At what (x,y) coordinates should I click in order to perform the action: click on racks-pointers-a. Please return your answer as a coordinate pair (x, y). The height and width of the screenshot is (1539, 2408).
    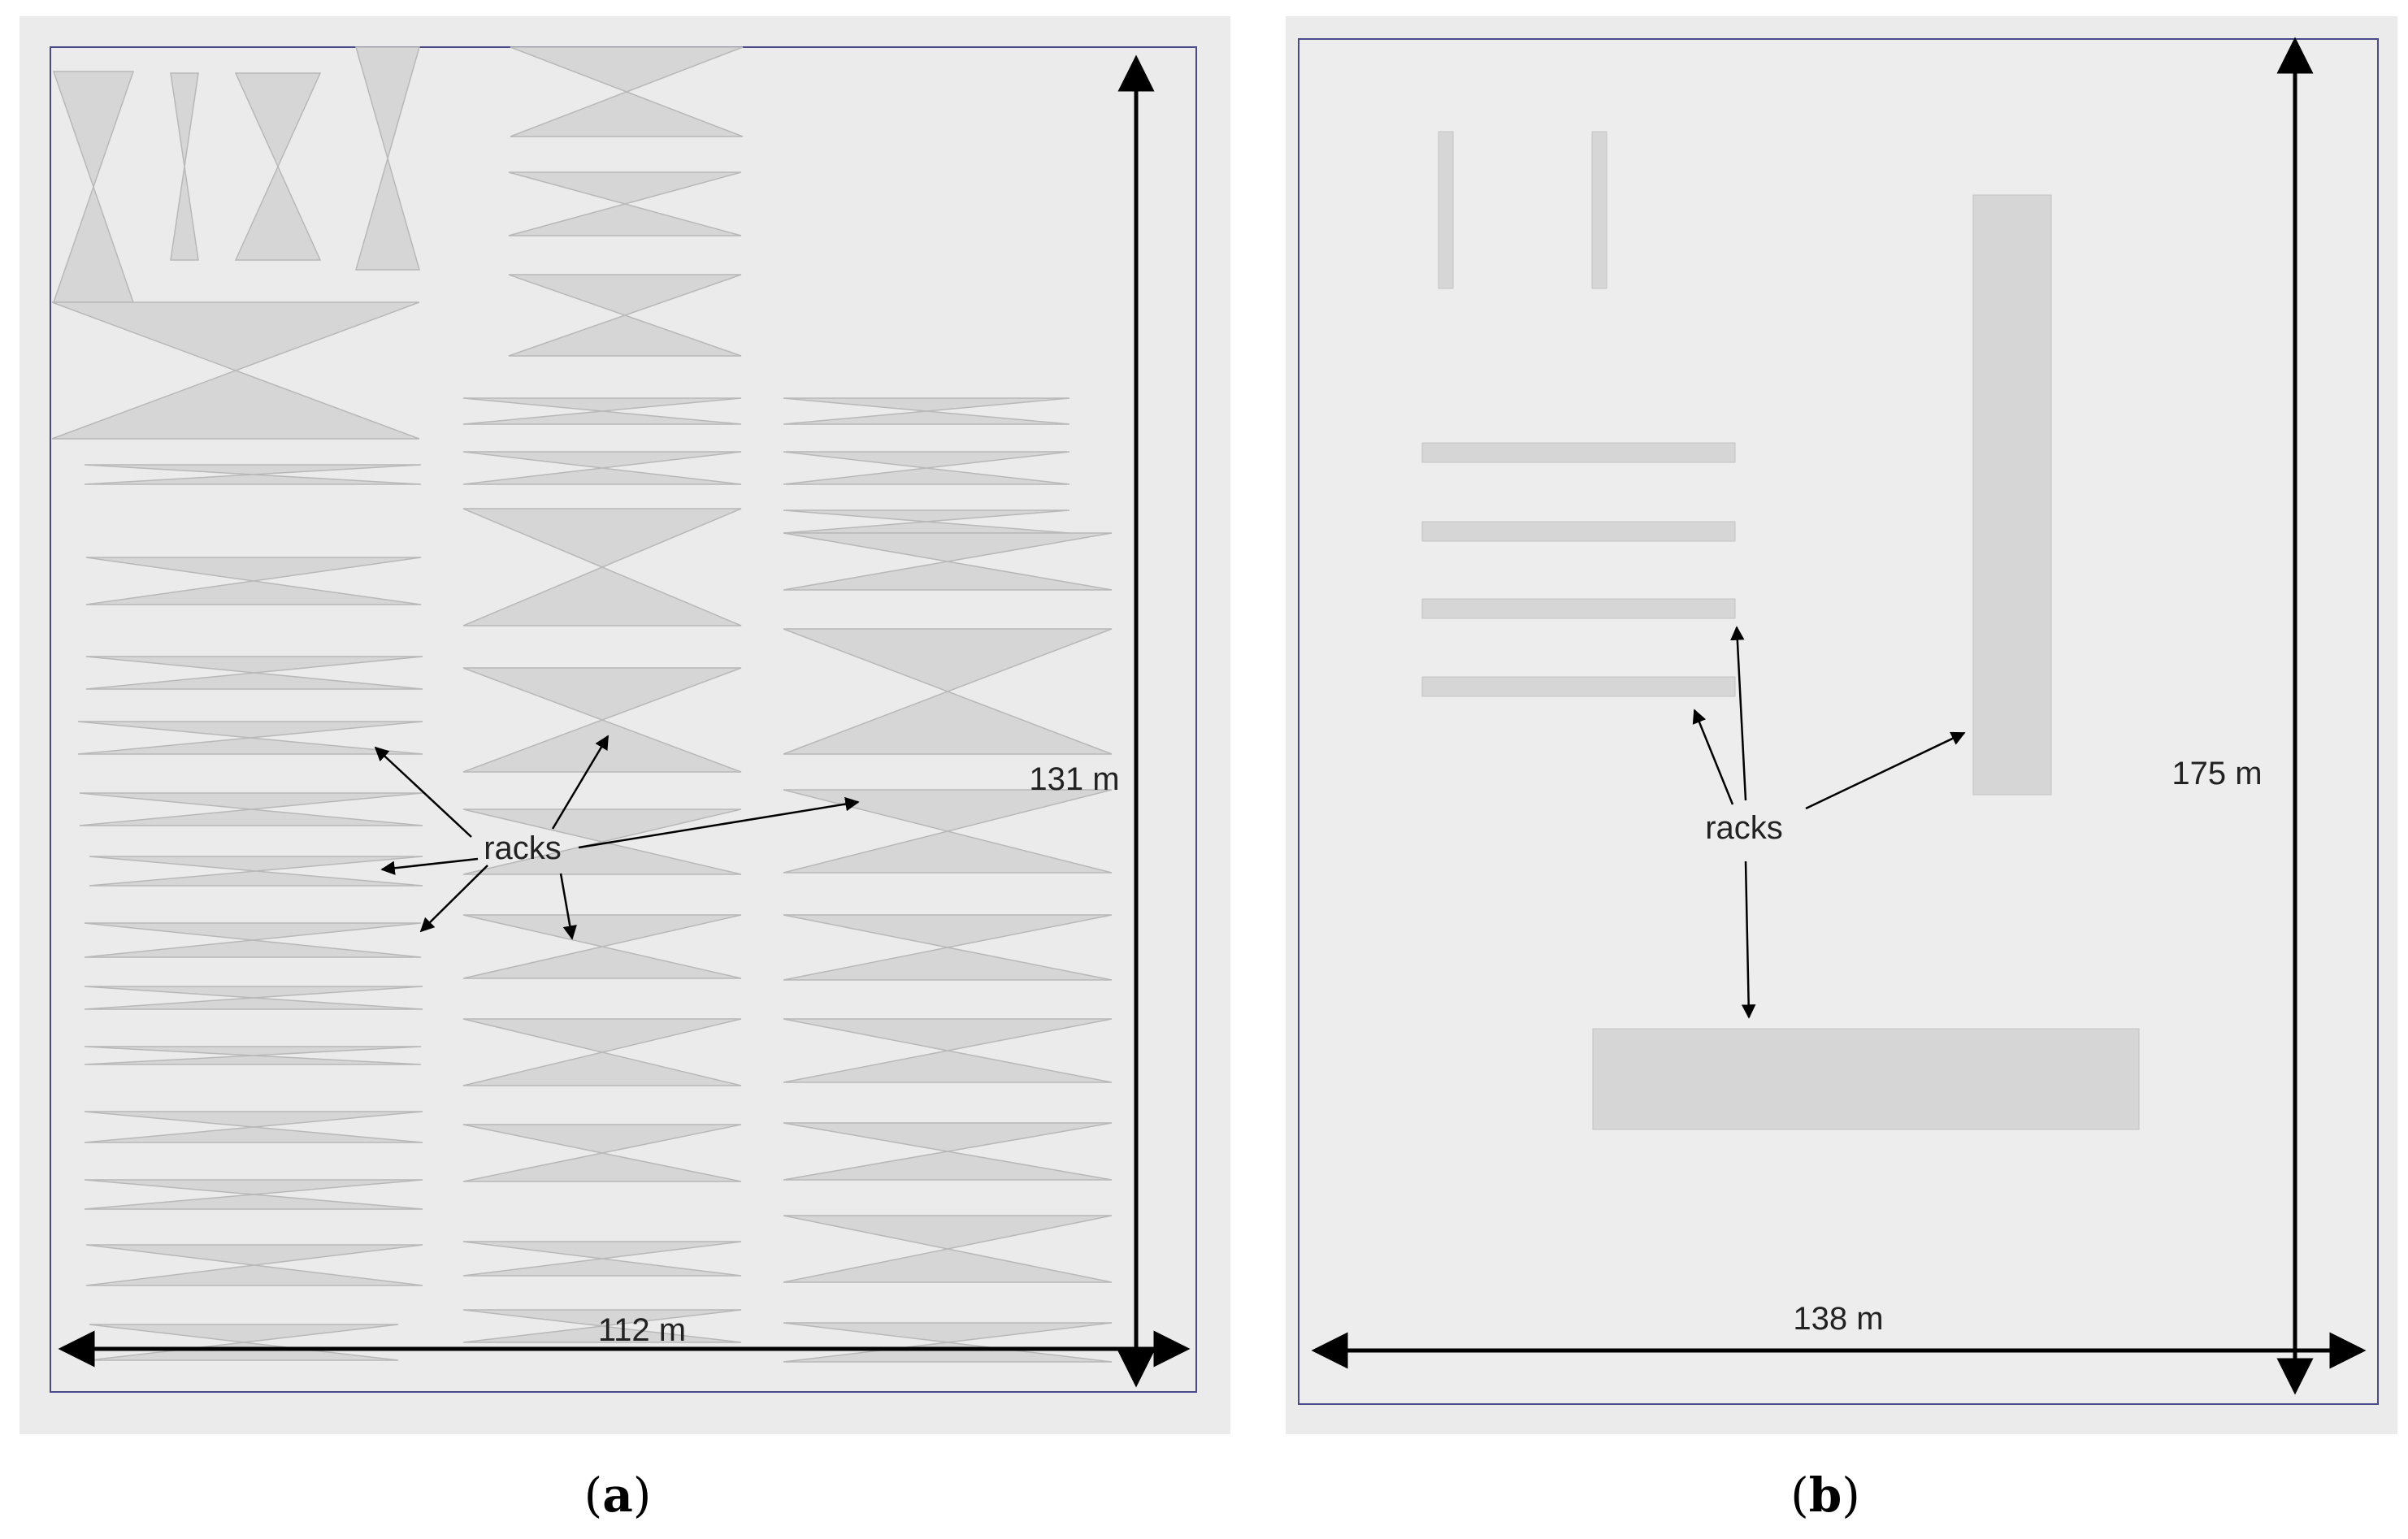
    Looking at the image, I should click on (617, 837).